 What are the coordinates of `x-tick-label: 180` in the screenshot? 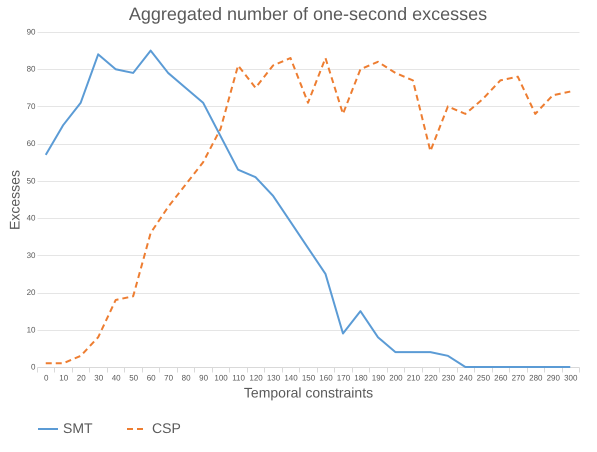 It's located at (361, 378).